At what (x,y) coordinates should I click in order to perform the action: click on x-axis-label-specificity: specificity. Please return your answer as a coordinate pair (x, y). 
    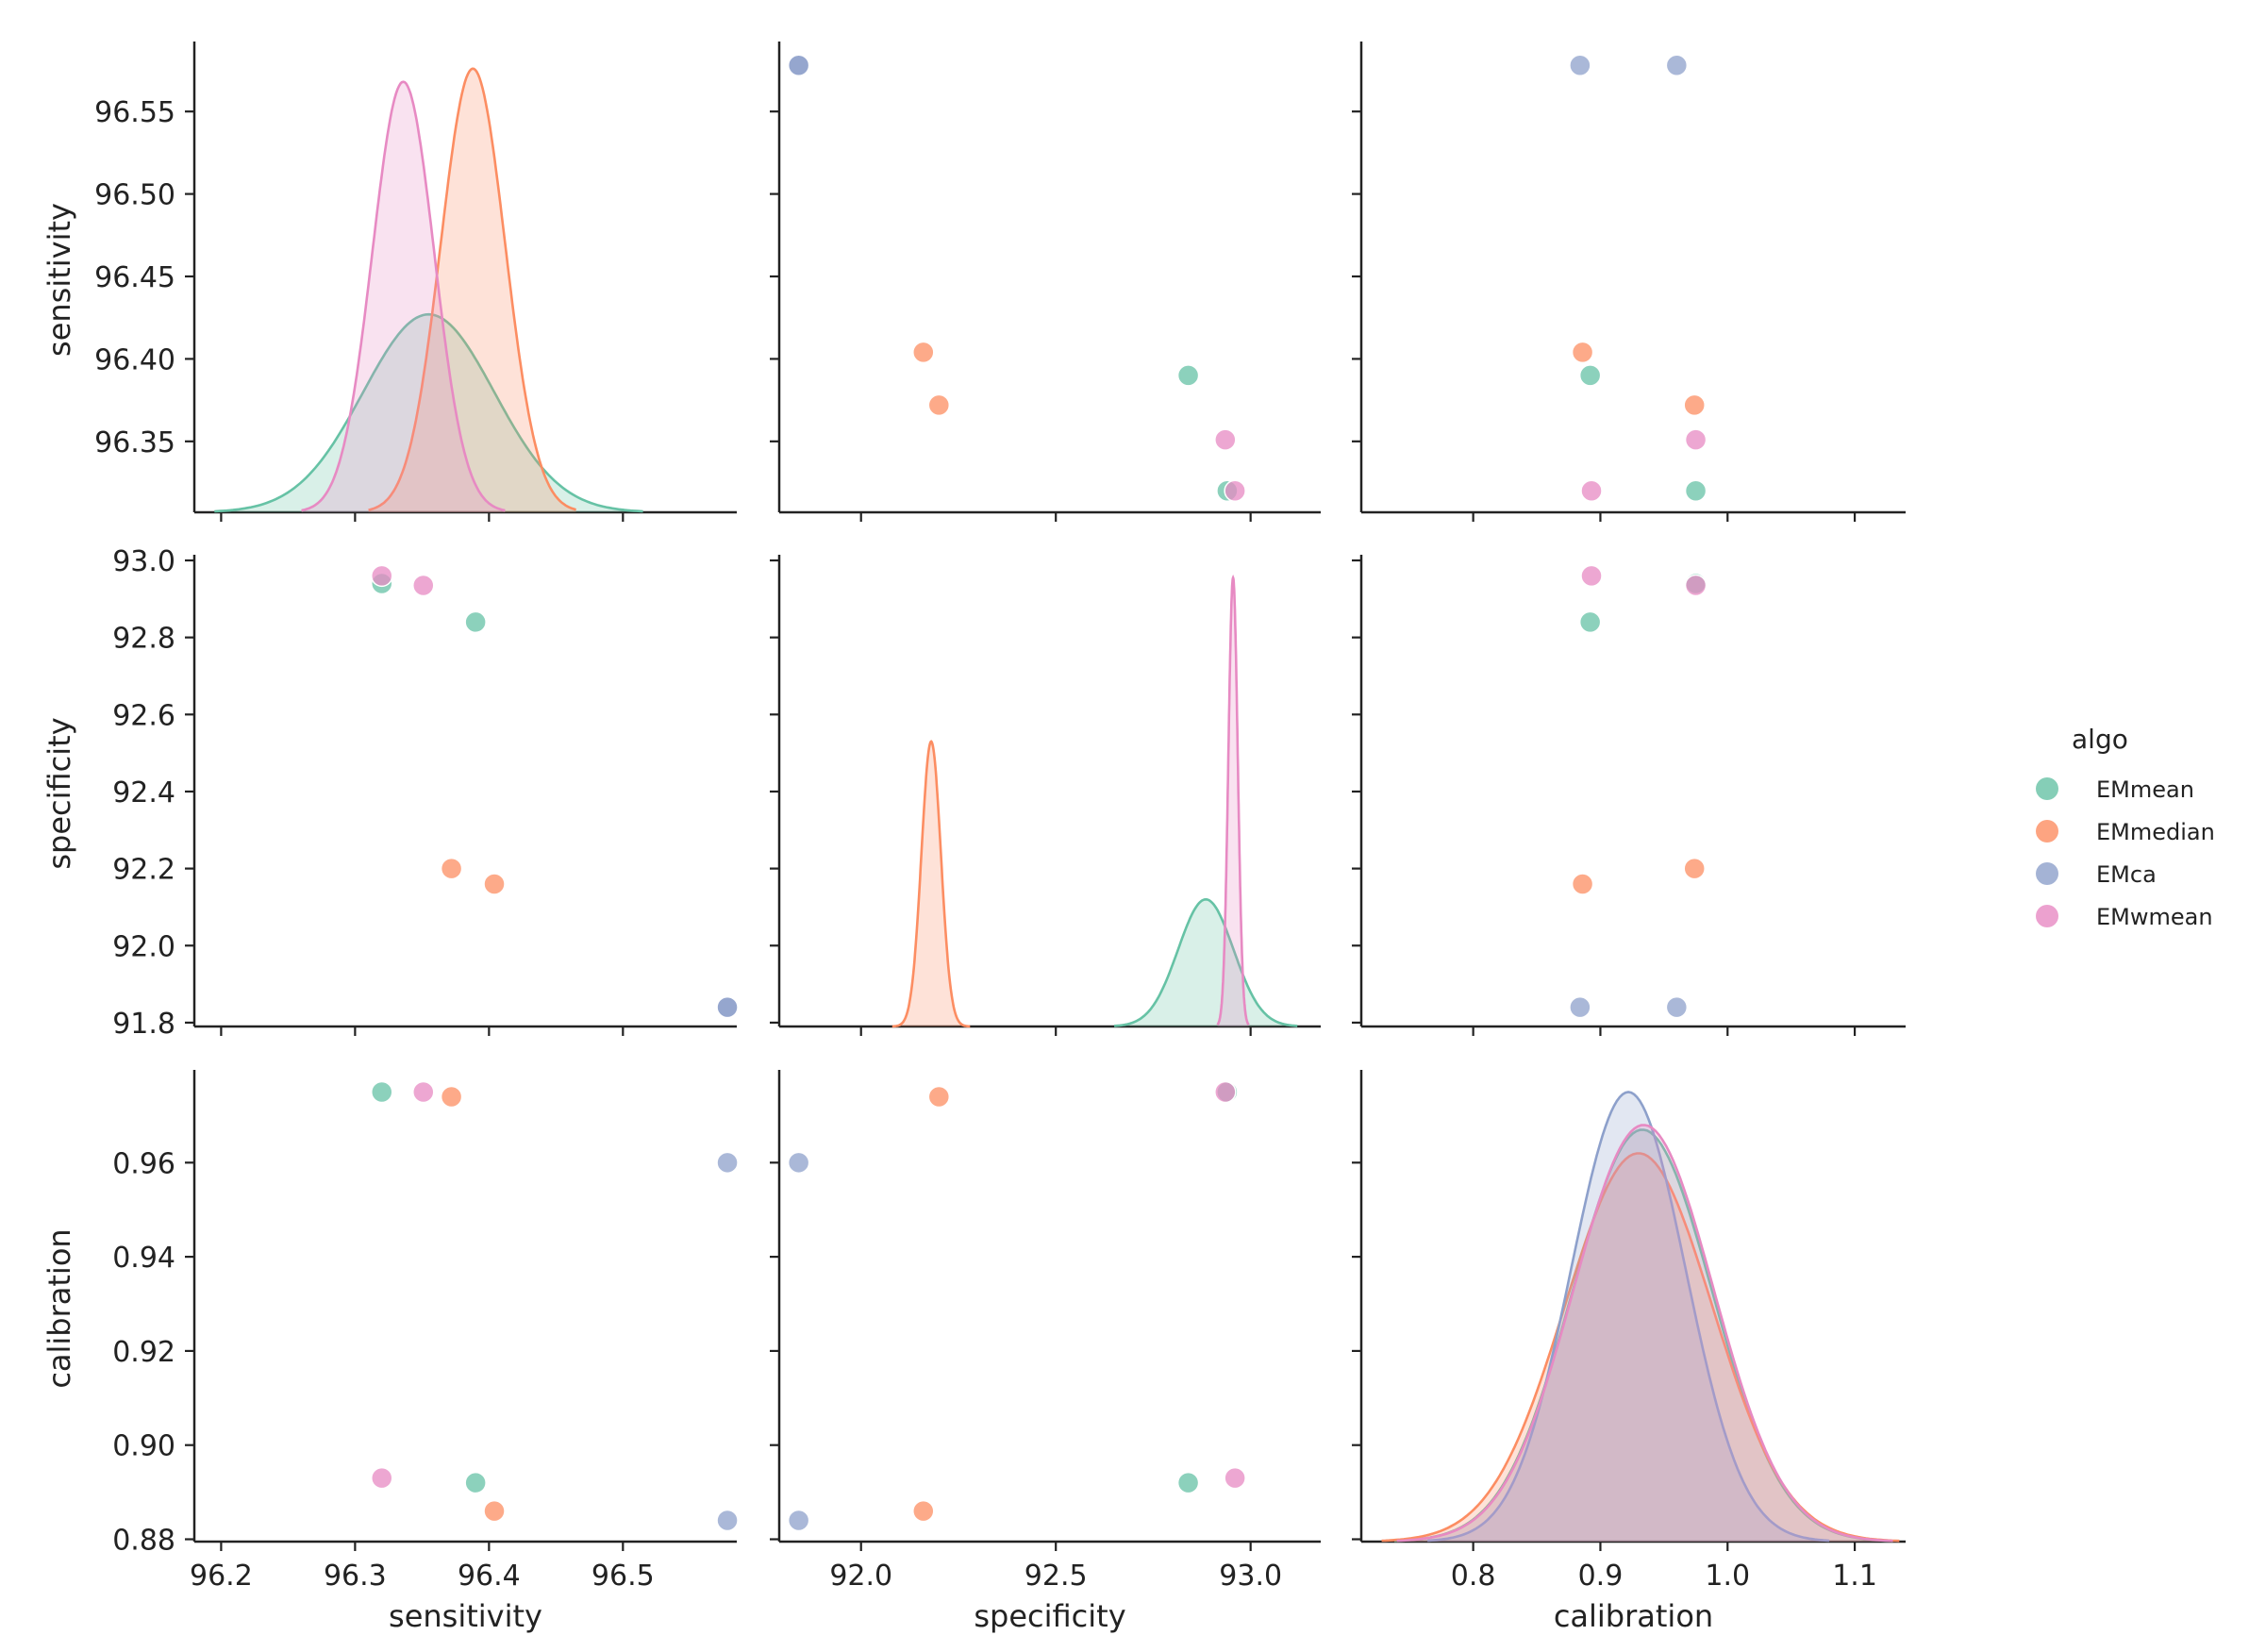
    Looking at the image, I should click on (1049, 1616).